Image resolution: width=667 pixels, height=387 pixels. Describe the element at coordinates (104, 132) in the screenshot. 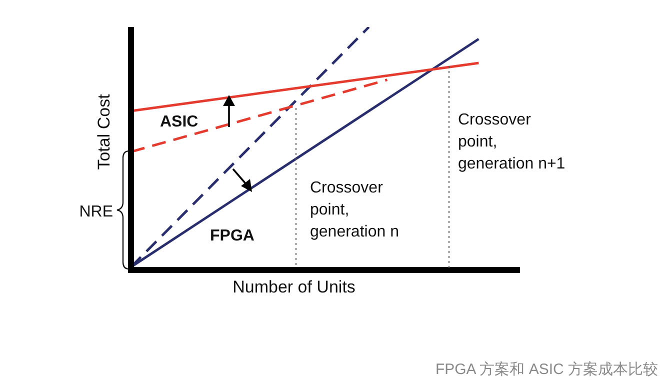

I see `y-axis-title: Total Cost` at that location.